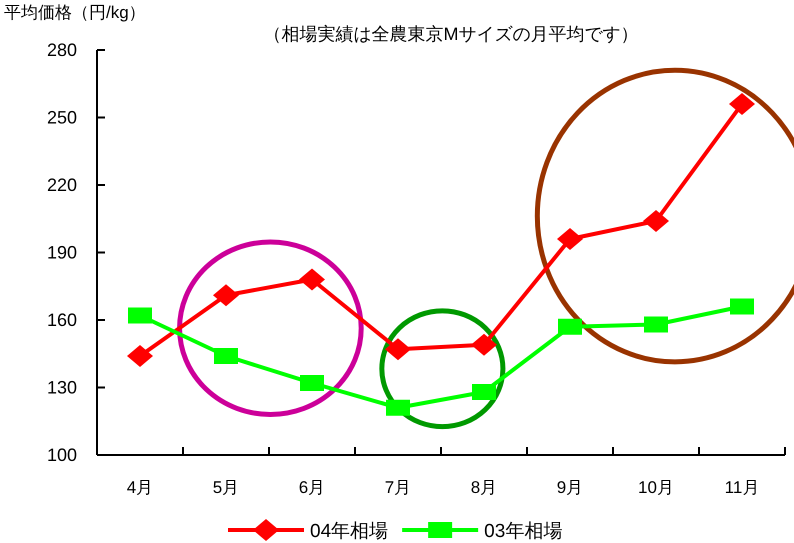 The height and width of the screenshot is (543, 794). I want to click on y-tick-label: 280, so click(61, 50).